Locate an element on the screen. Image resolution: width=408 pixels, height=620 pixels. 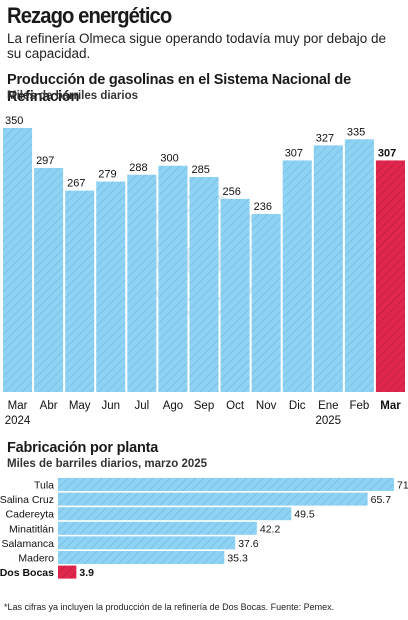
bar-value-label: 267 is located at coordinates (76, 184).